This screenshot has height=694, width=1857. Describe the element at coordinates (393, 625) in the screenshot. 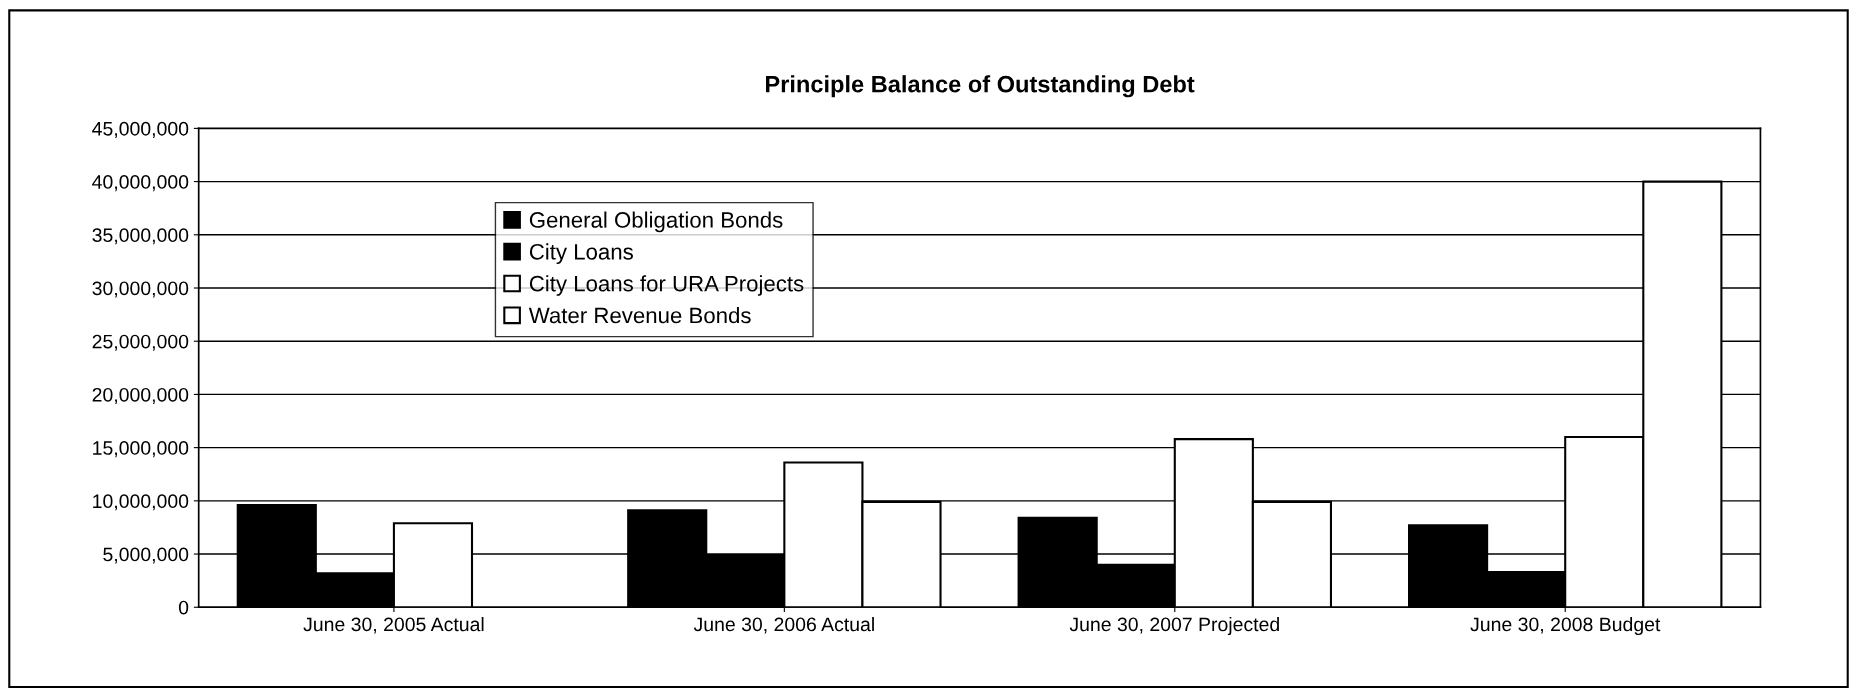

I see `x-tick-label: June 30, 2005 Actual` at that location.